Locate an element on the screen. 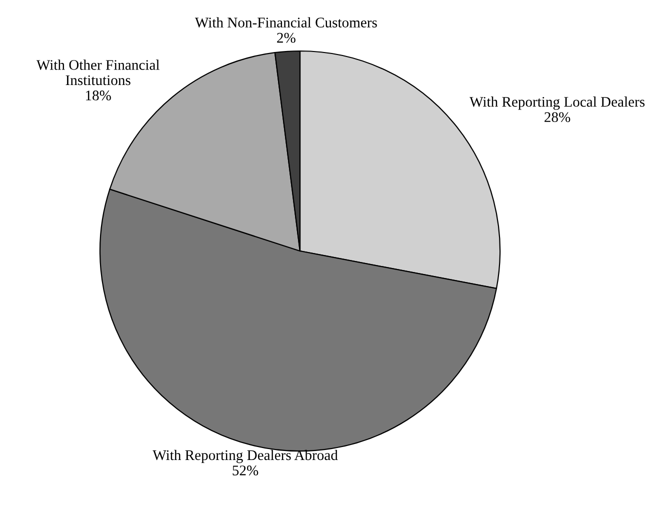  slice-label: With Reporting Dealers Abroad is located at coordinates (245, 457).